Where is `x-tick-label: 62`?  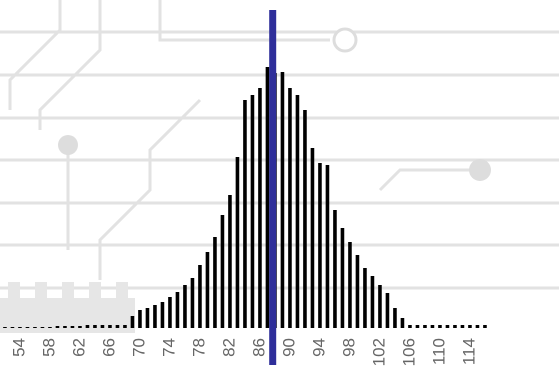 x-tick-label: 62 is located at coordinates (78, 347).